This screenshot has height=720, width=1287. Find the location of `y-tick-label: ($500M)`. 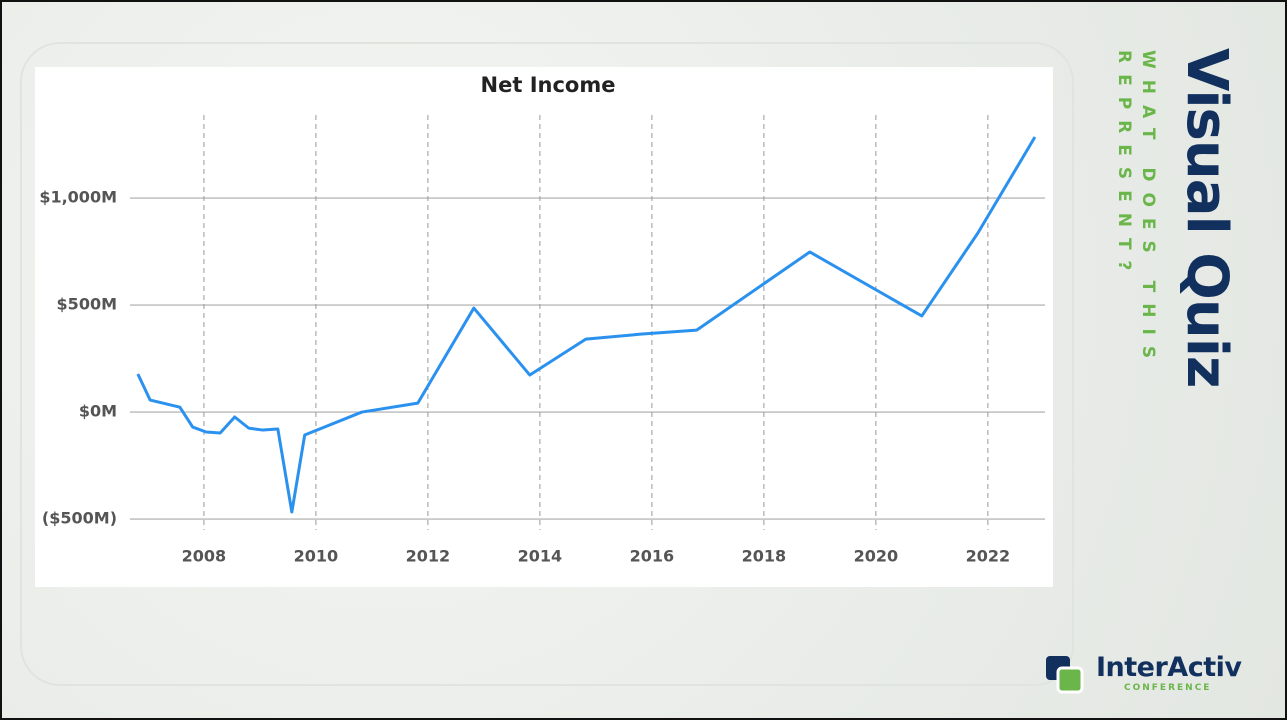

y-tick-label: ($500M) is located at coordinates (79, 518).